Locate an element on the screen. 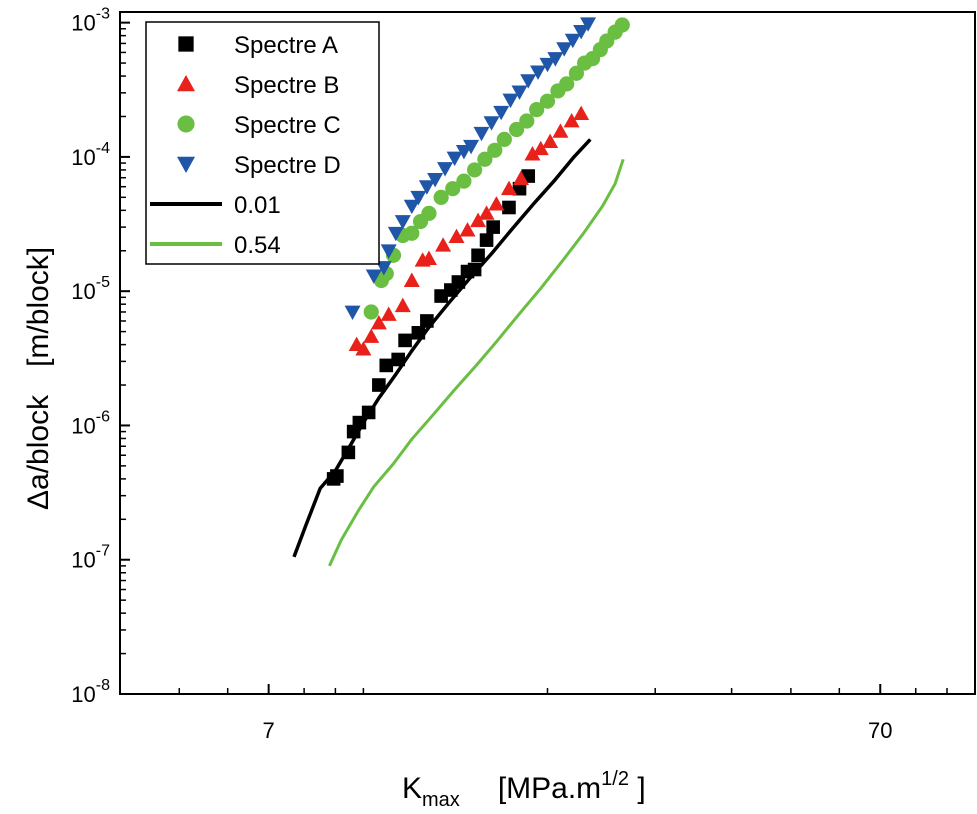  y-tick-label: 10⁻⁸ is located at coordinates (90, 692).